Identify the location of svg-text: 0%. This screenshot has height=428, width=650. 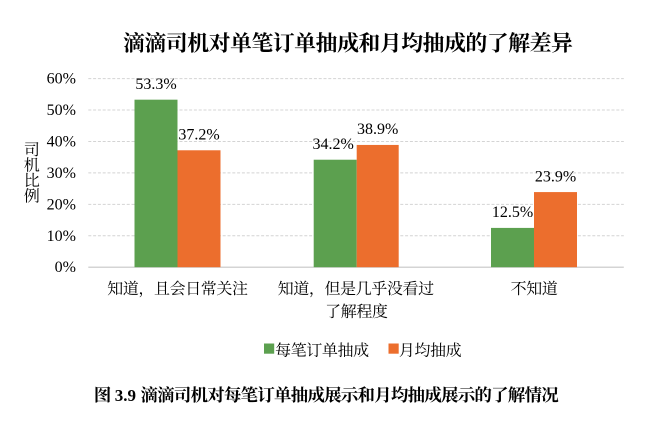
(65, 267).